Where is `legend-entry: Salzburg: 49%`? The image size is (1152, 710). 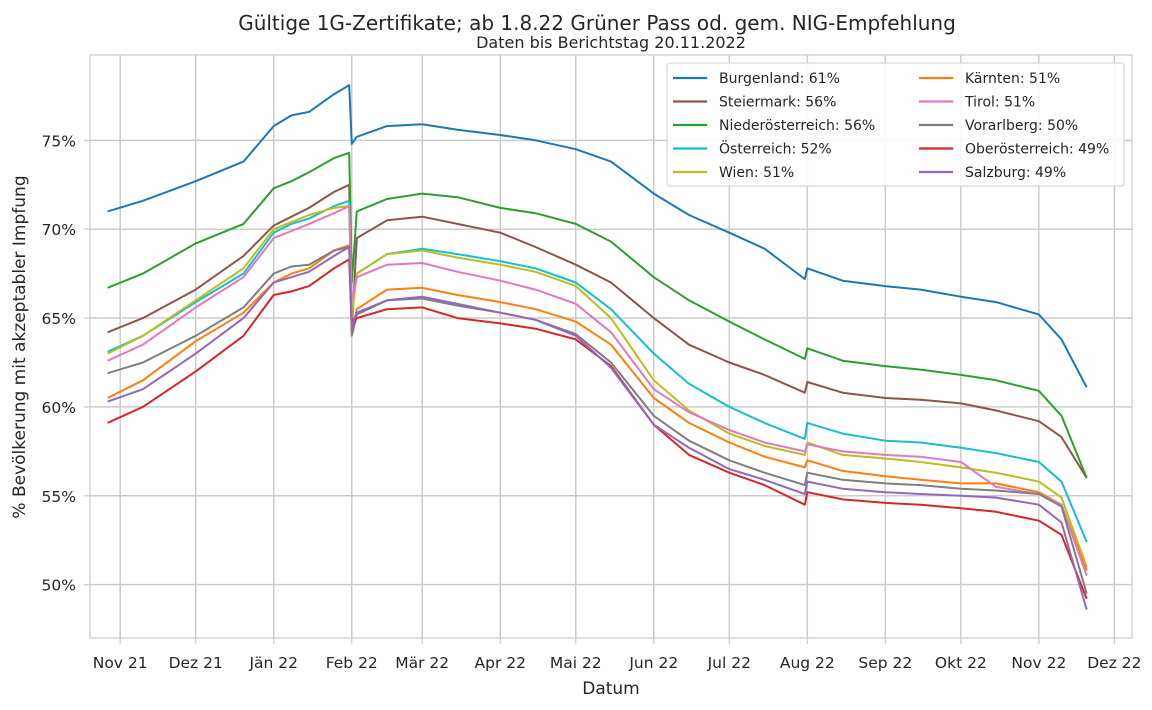
legend-entry: Salzburg: 49% is located at coordinates (1015, 173).